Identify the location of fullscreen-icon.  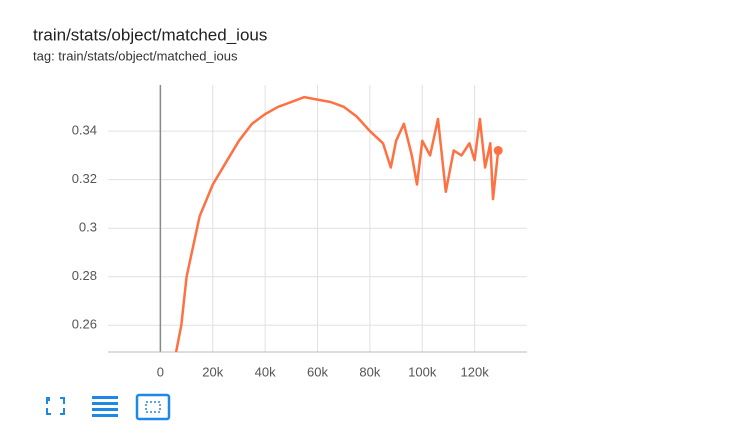
(55, 406).